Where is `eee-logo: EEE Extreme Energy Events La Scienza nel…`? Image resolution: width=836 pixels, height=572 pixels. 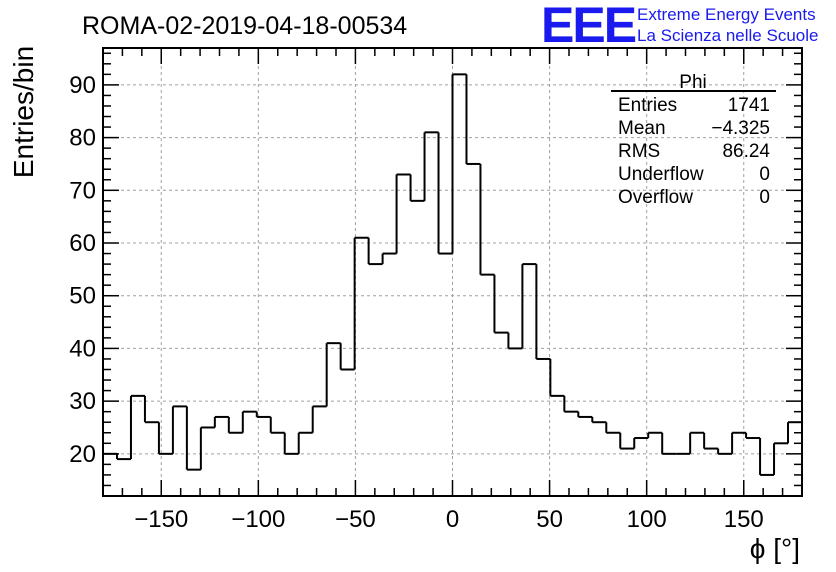 eee-logo: EEE Extreme Energy Events La Scienza nel… is located at coordinates (679, 26).